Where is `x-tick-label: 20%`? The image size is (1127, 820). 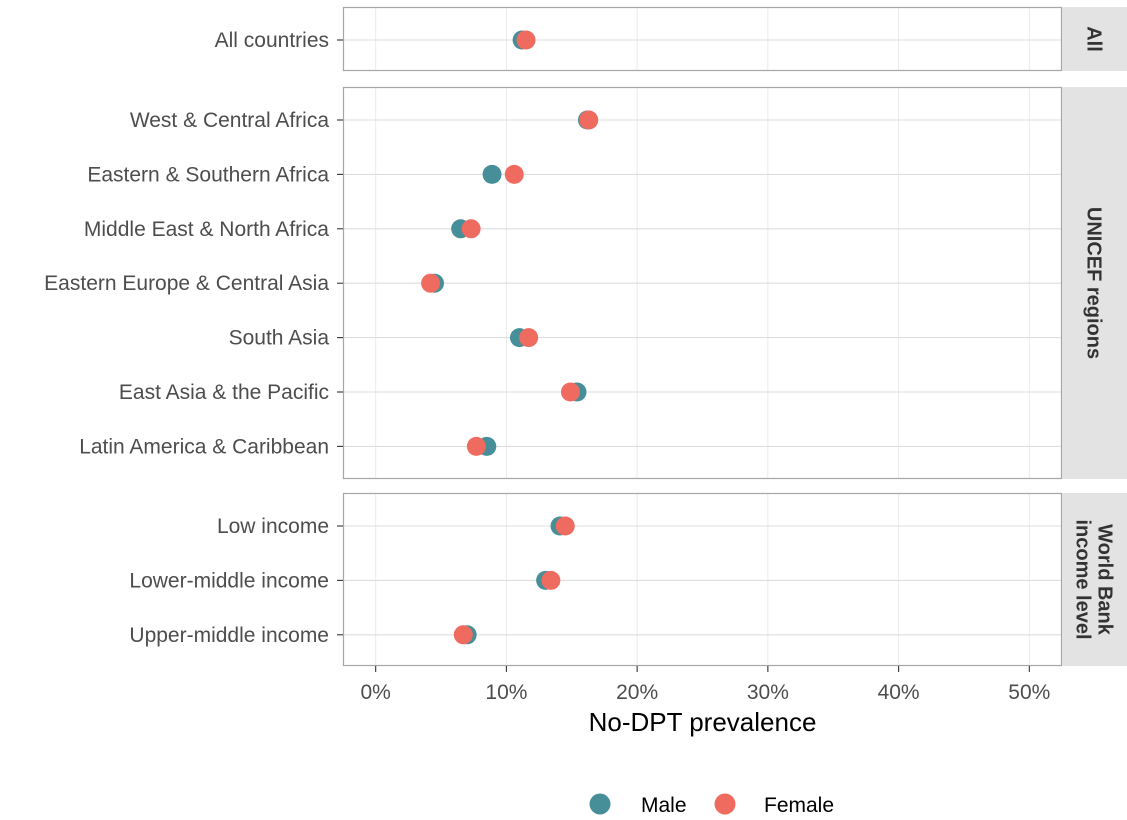 x-tick-label: 20% is located at coordinates (637, 692).